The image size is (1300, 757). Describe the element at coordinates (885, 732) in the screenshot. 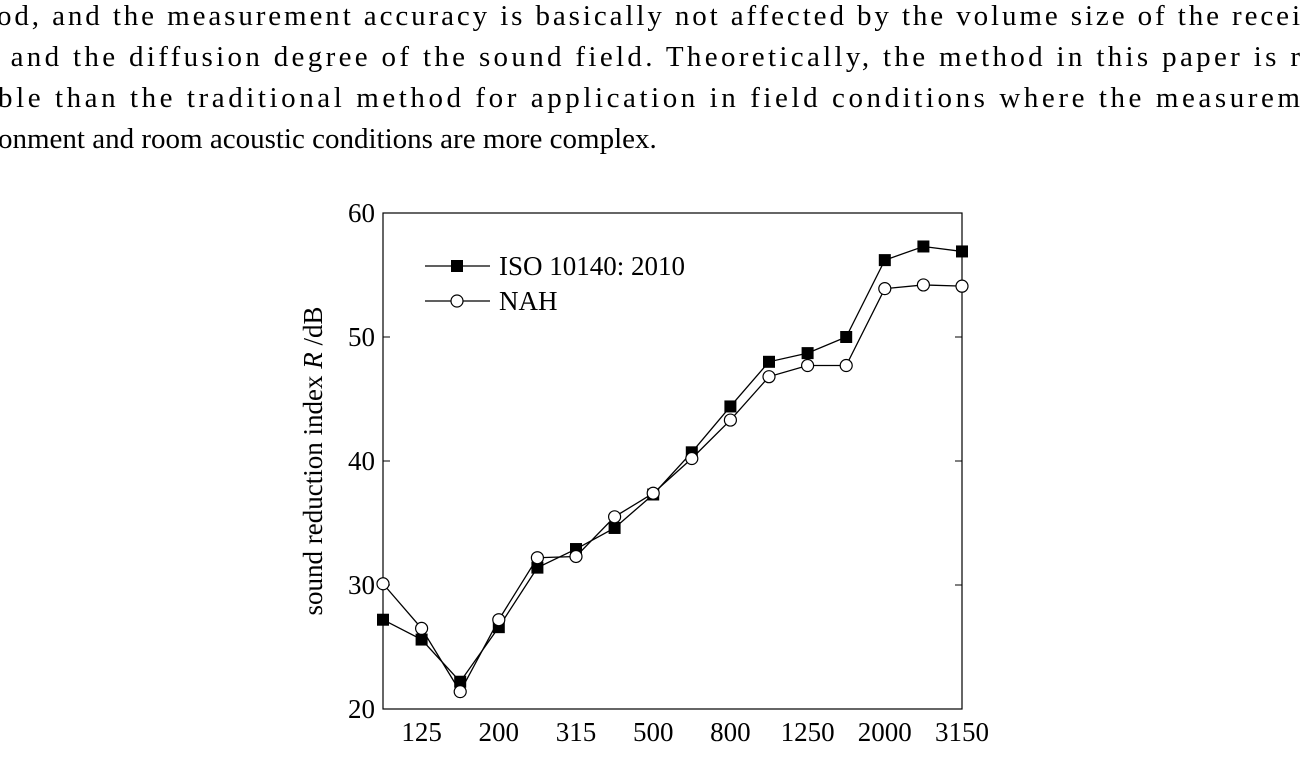

I see `x-tick-label: 2000` at that location.